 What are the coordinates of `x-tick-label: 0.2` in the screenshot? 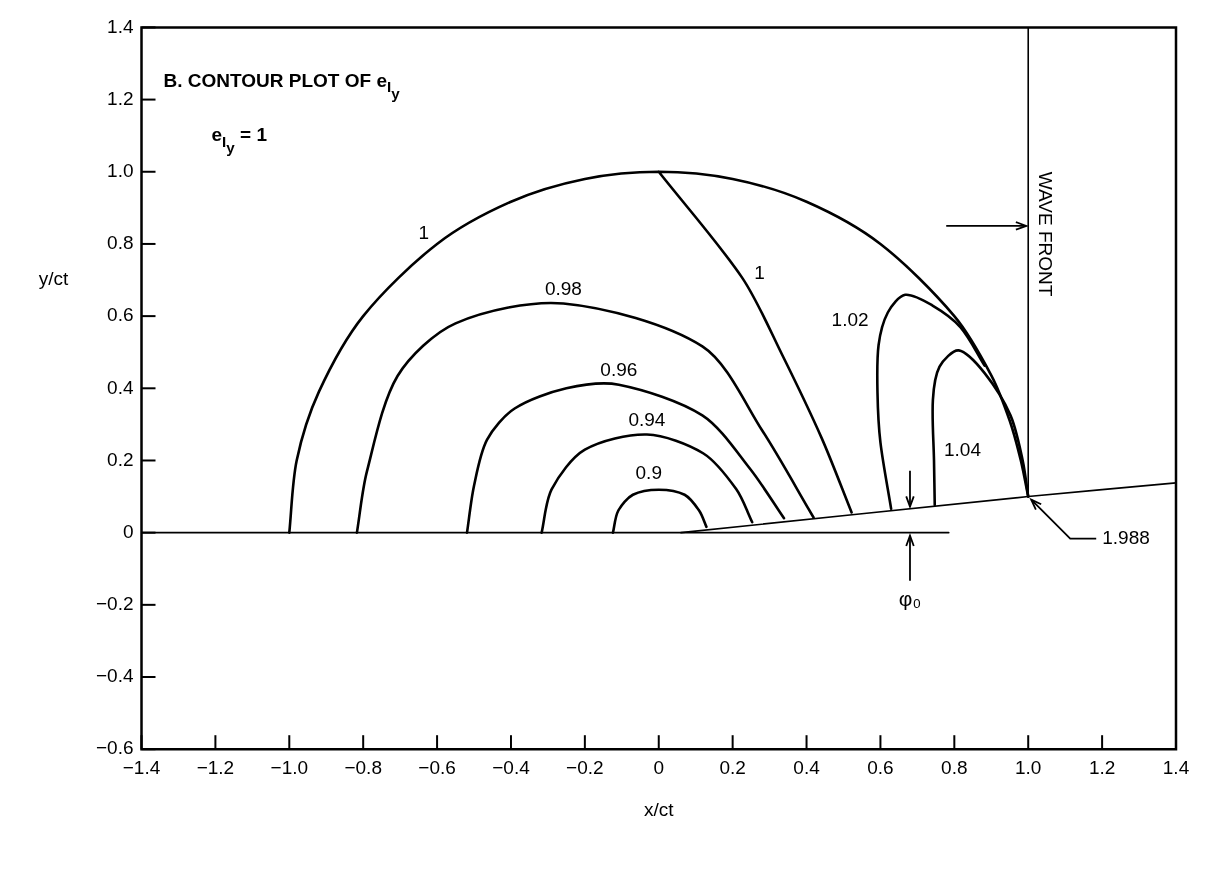 It's located at (732, 767).